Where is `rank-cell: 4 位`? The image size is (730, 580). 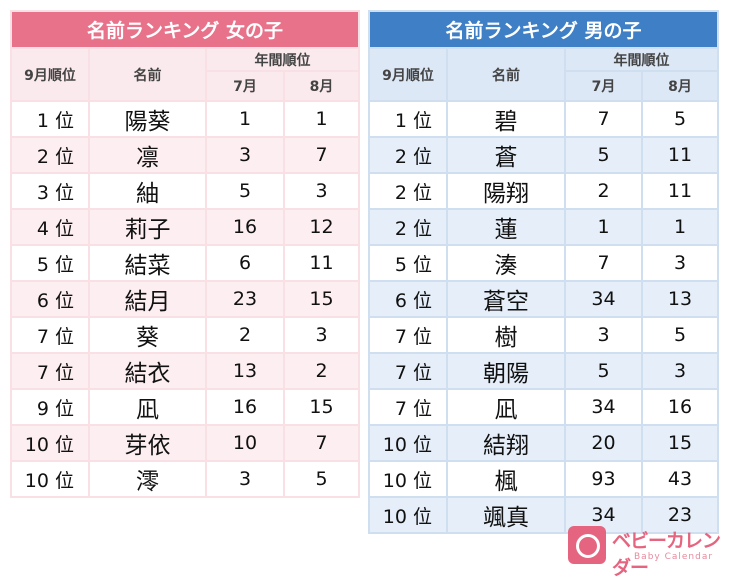 rank-cell: 4 位 is located at coordinates (50, 227).